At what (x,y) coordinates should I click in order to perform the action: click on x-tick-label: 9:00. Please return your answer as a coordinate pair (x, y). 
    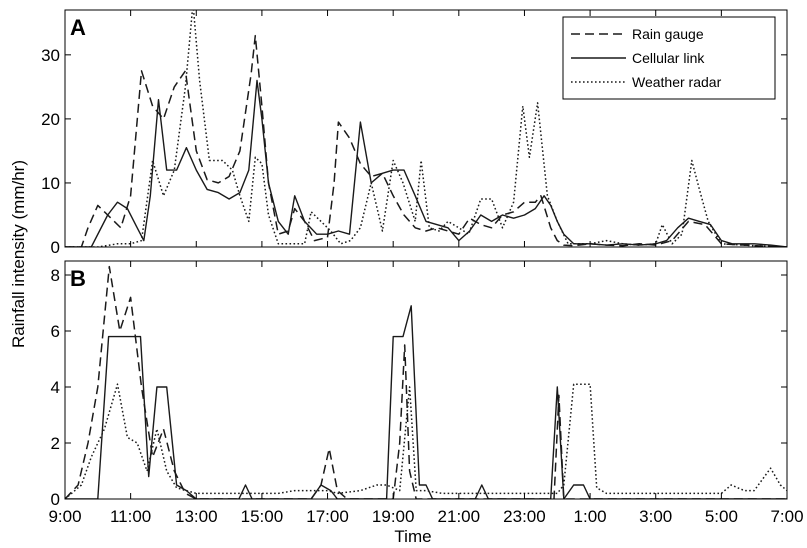
    Looking at the image, I should click on (64, 516).